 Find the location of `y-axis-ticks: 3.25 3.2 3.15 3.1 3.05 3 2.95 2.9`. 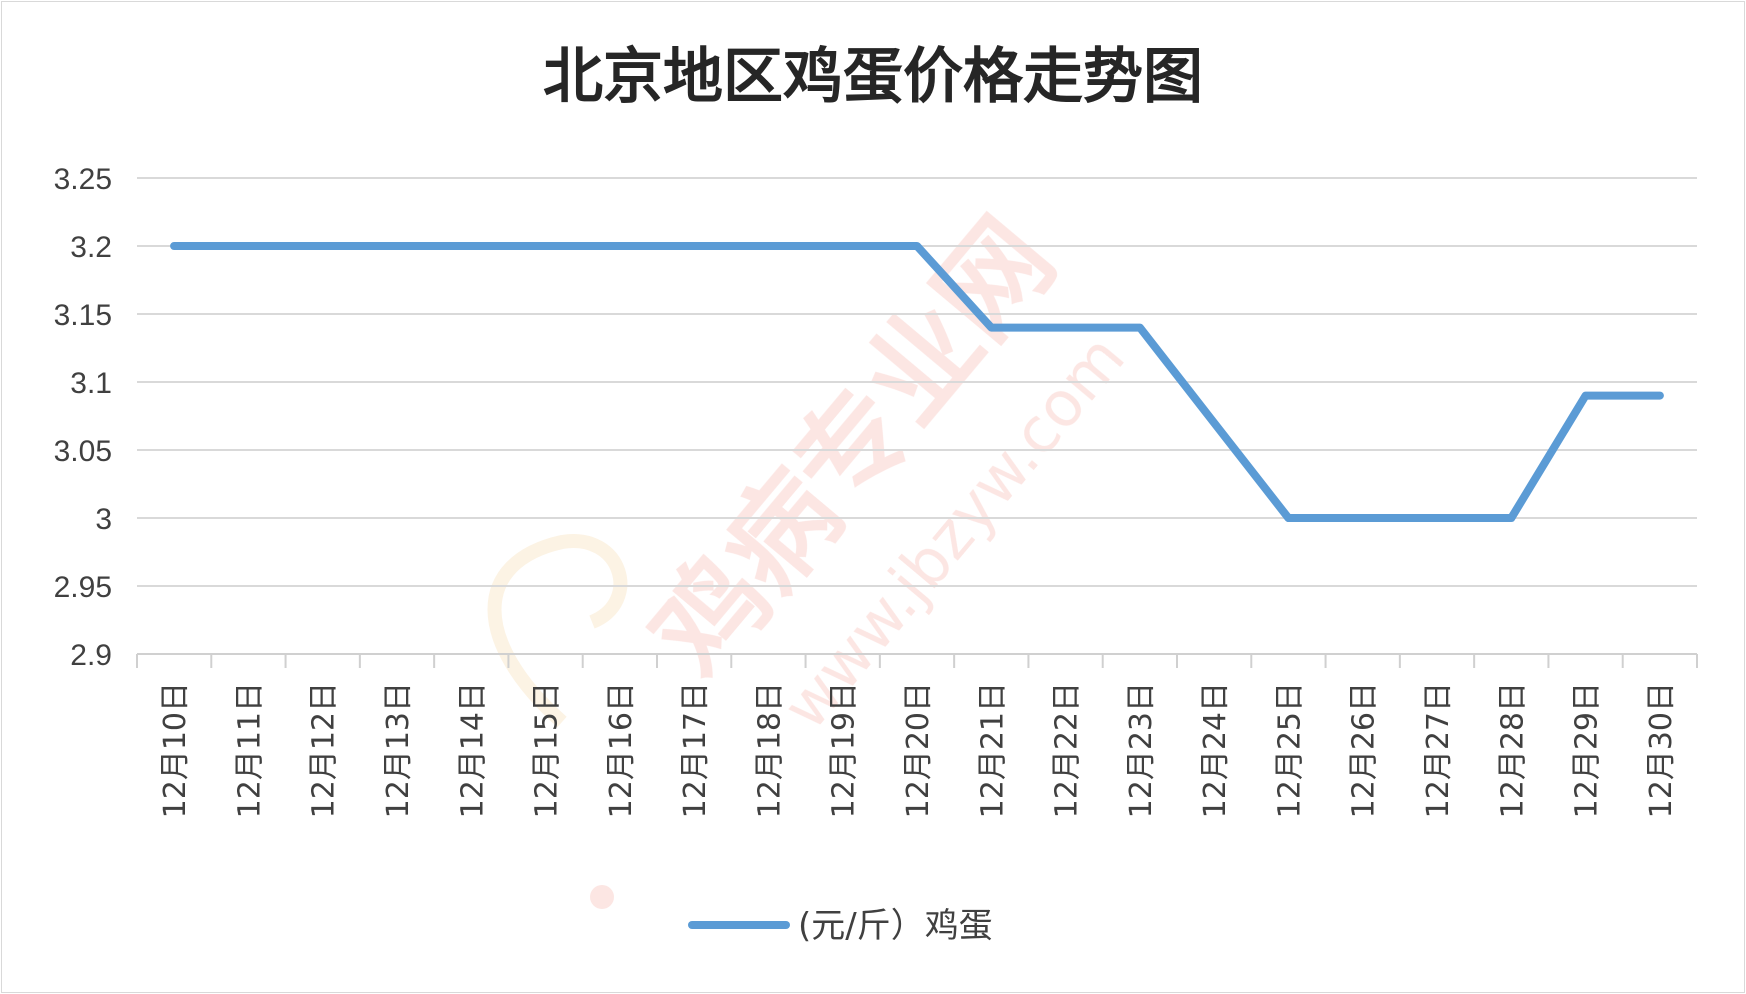

y-axis-ticks: 3.25 3.2 3.15 3.1 3.05 3 2.95 2.9 is located at coordinates (83, 417).